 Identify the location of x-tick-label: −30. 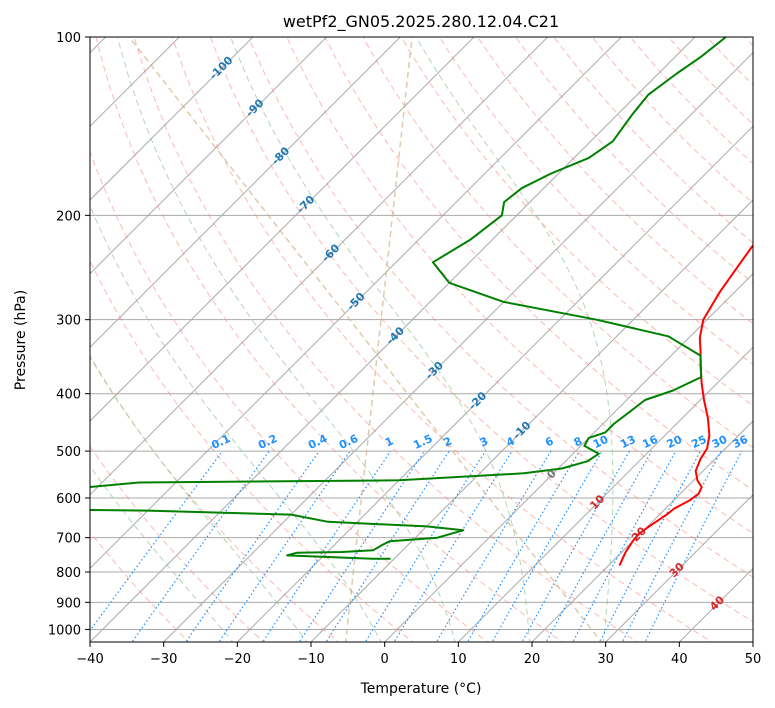
(163, 659).